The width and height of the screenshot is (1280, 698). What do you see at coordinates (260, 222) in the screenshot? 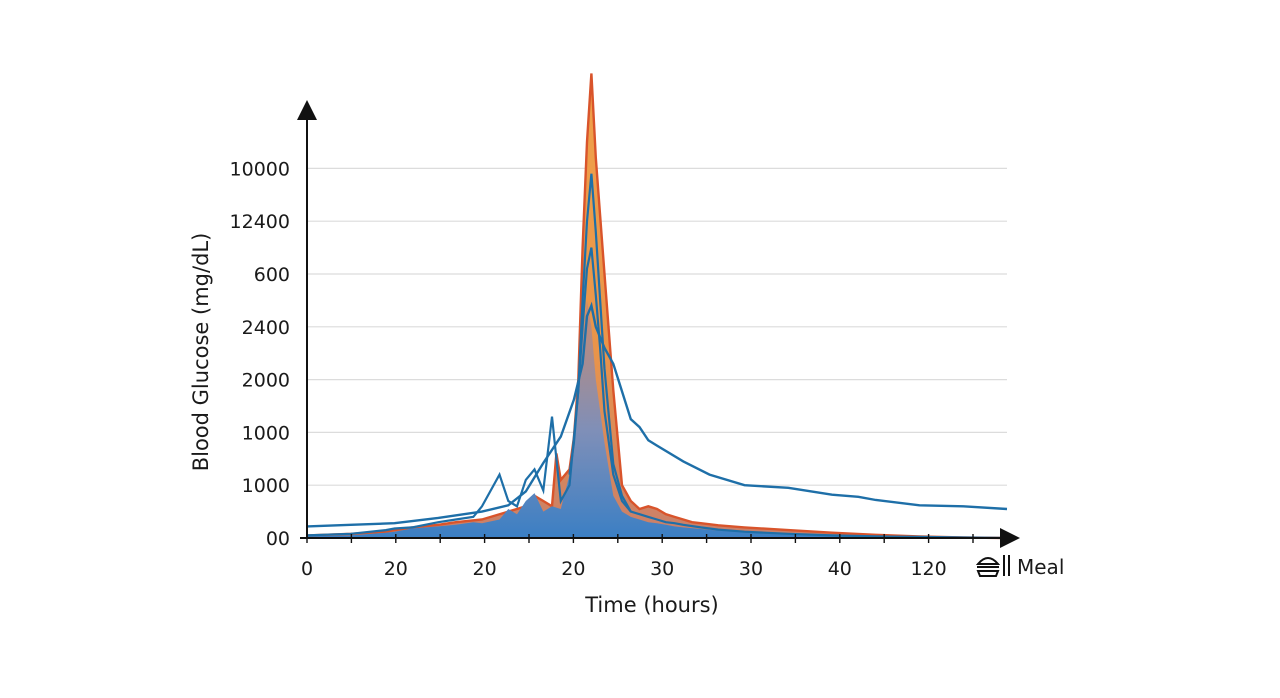
I see `y-tick-label: 12400` at bounding box center [260, 222].